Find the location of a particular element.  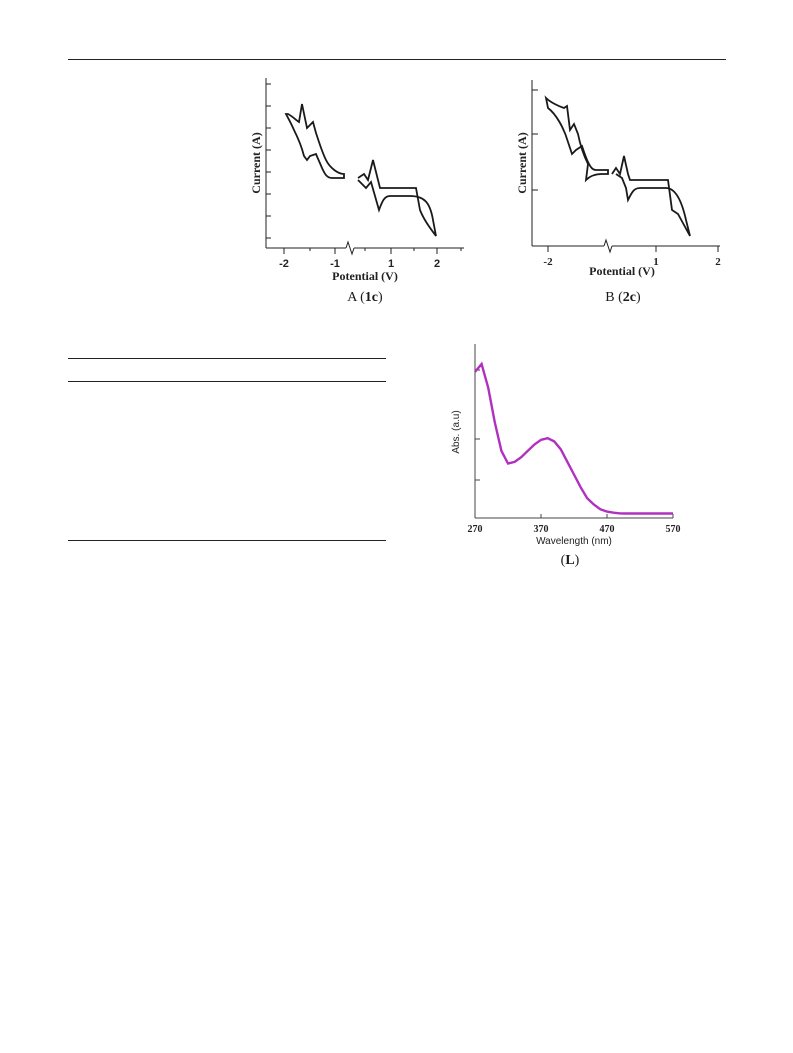

uv-vis-chart: 270 370 470 570 Wavelength (nm) Abs. (a.u) is located at coordinates (566, 445).